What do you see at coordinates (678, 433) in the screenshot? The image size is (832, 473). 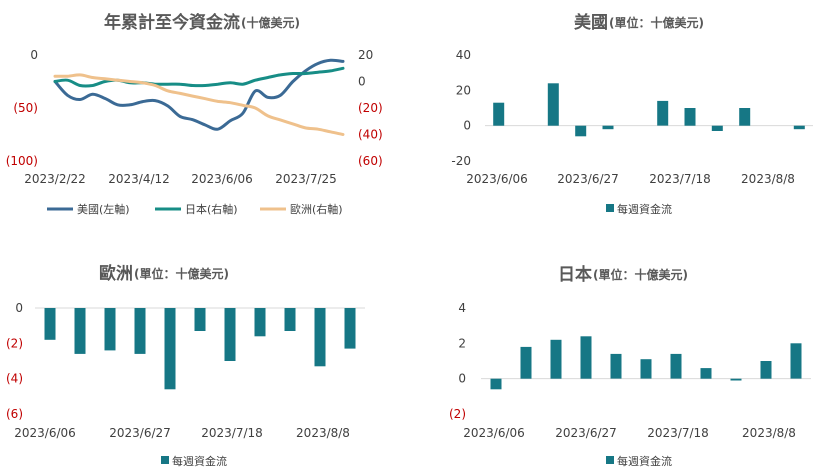 I see `japan-x-tick: 2023/7/18` at bounding box center [678, 433].